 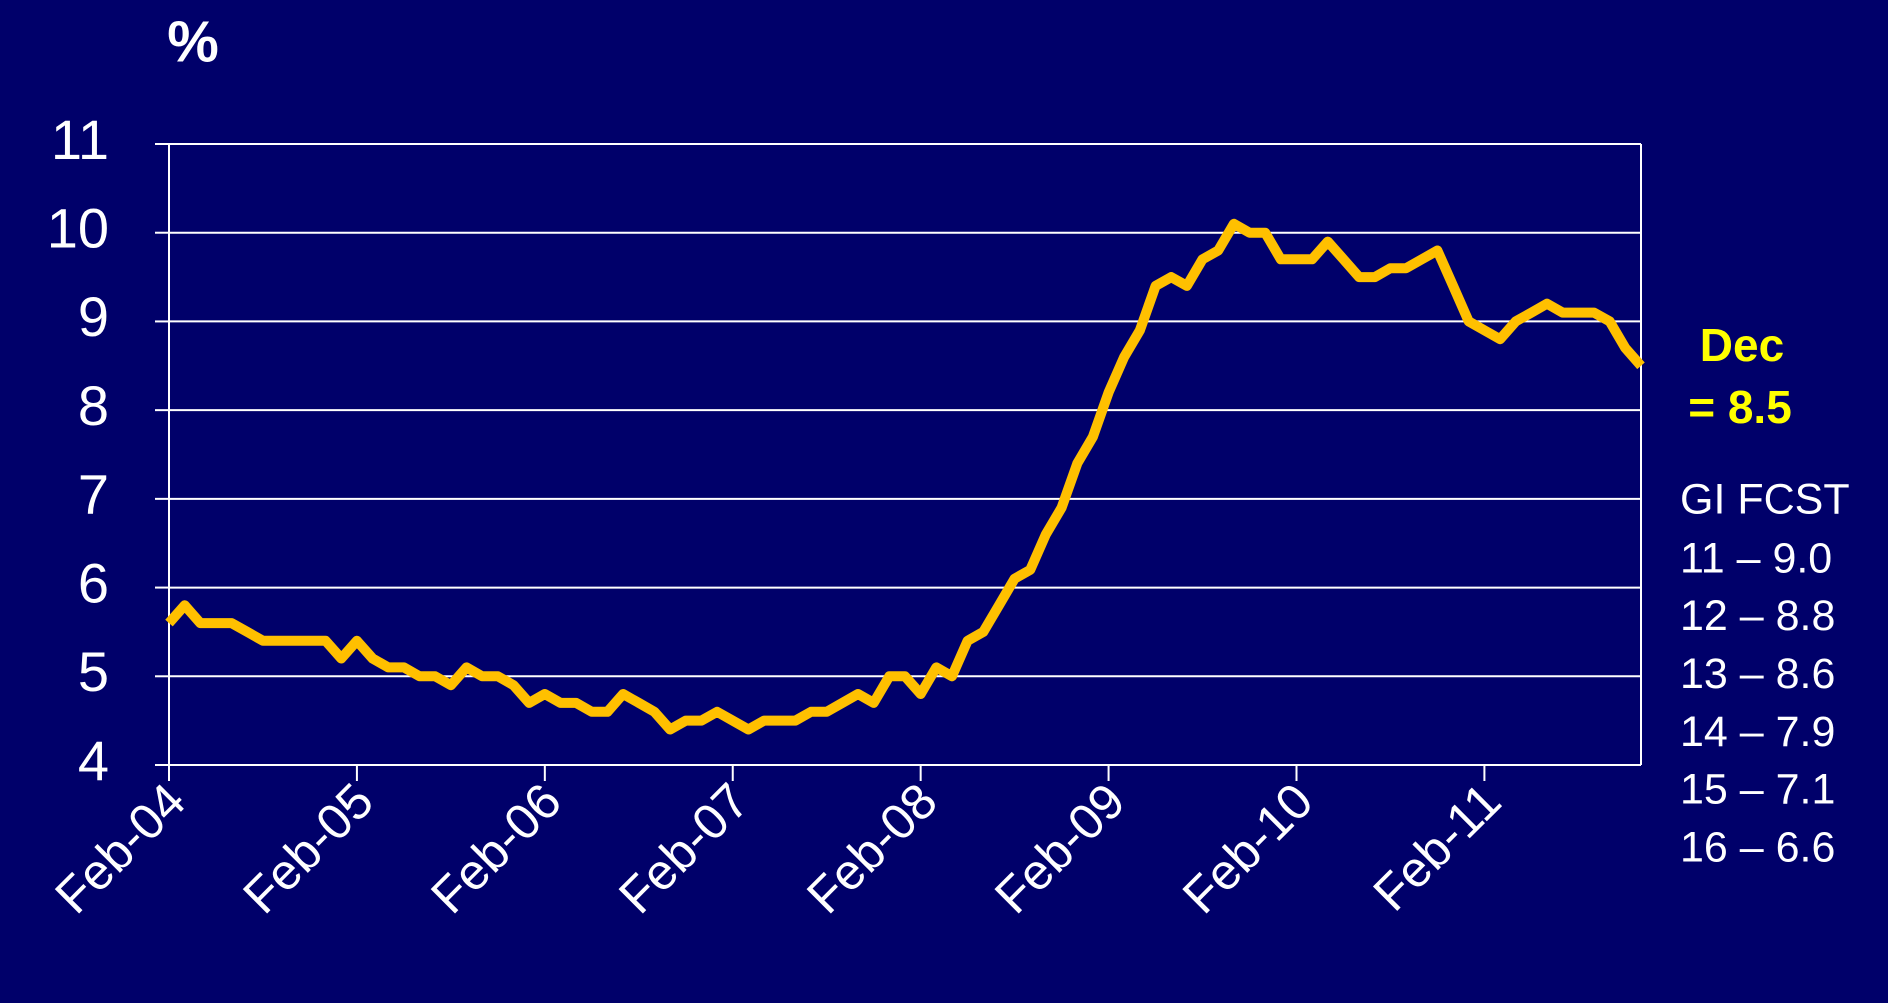 What do you see at coordinates (93, 316) in the screenshot?
I see `y-tick-label: 9` at bounding box center [93, 316].